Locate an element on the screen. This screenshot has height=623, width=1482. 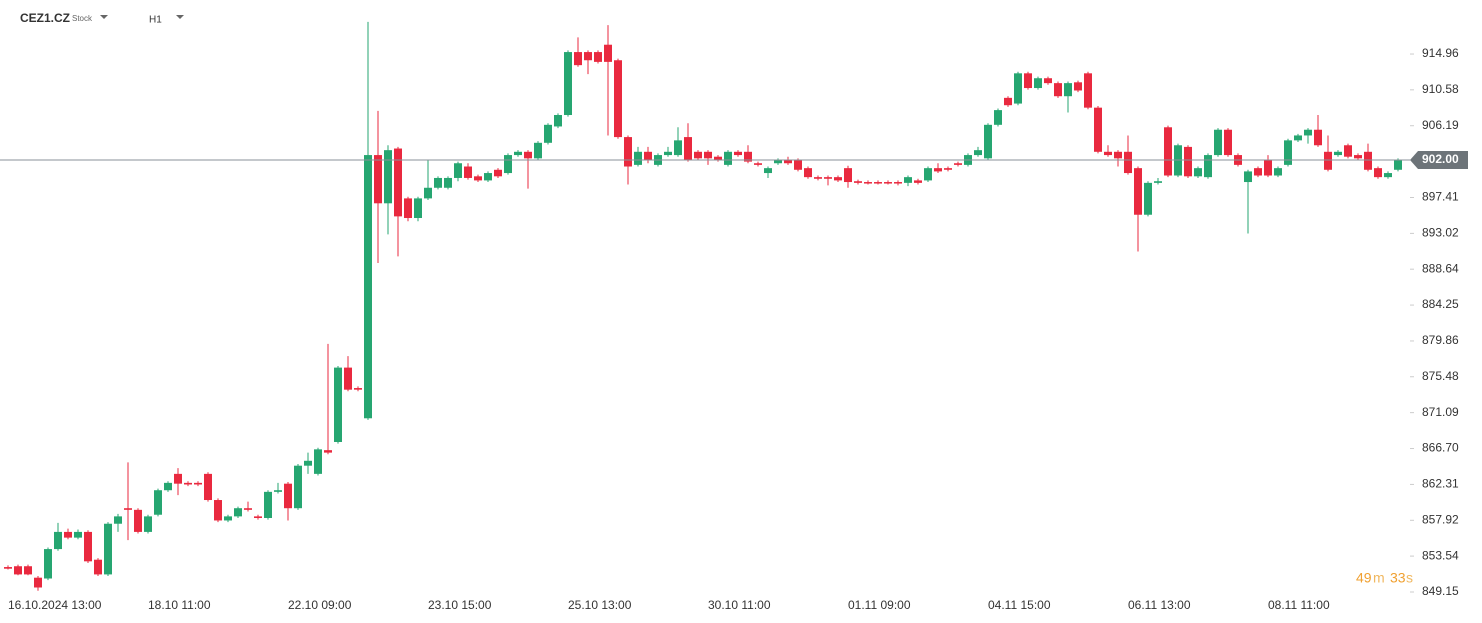
x-tick-label: 01.11 09:00 is located at coordinates (879, 605).